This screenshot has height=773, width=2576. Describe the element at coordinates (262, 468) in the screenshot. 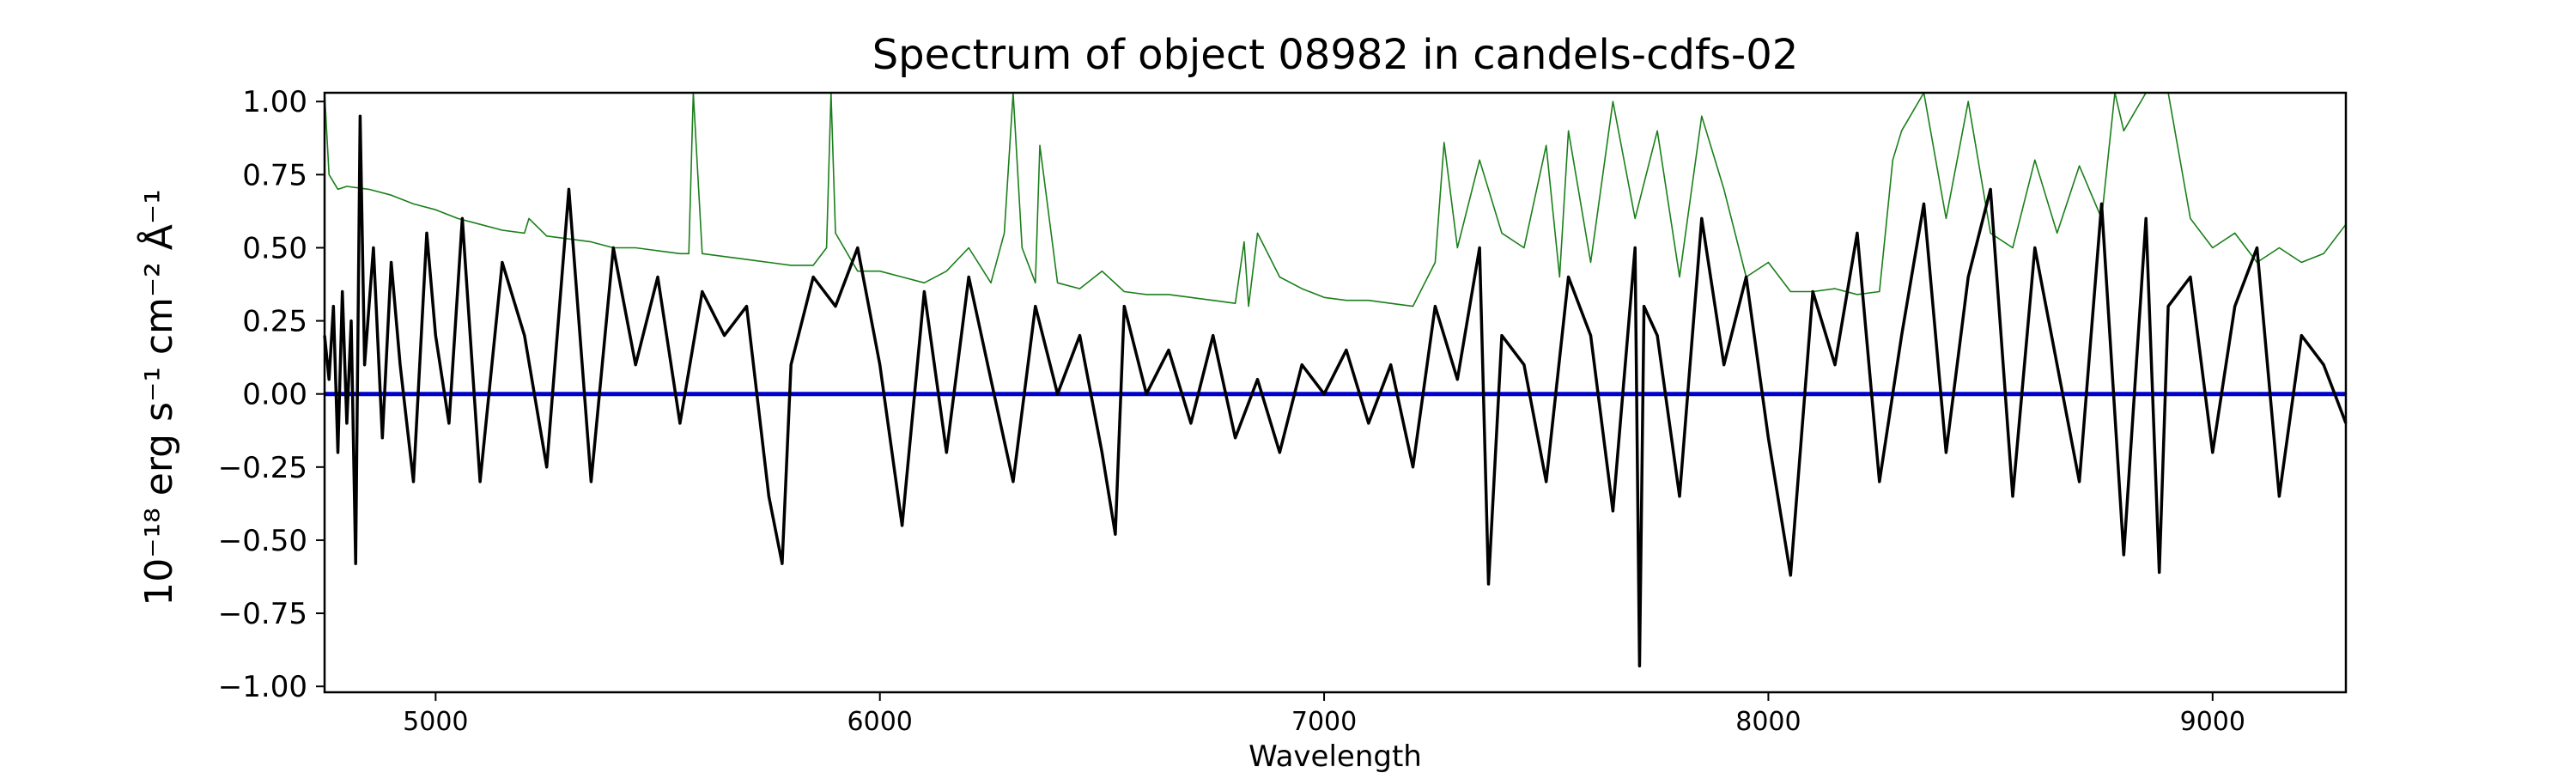

I see `y-tick-label: −0.25` at that location.